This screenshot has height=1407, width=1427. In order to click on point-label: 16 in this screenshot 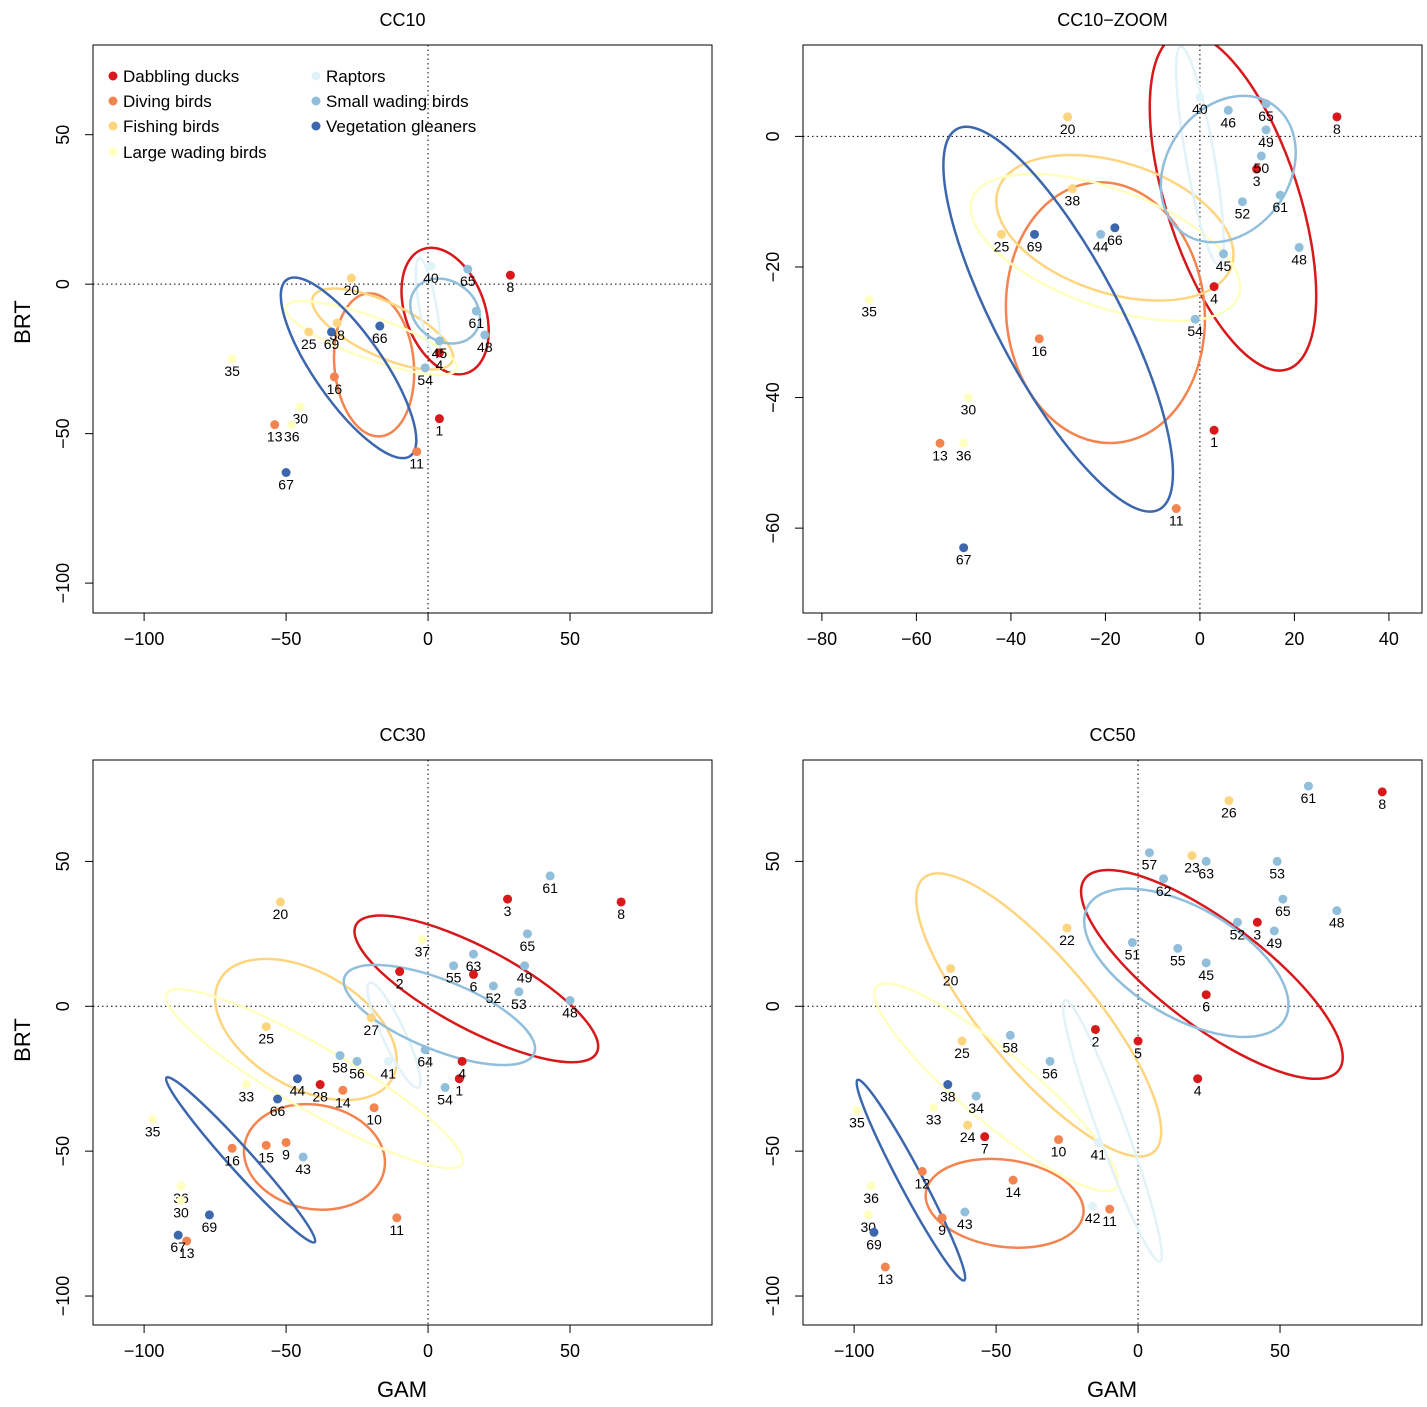, I will do `click(335, 389)`.